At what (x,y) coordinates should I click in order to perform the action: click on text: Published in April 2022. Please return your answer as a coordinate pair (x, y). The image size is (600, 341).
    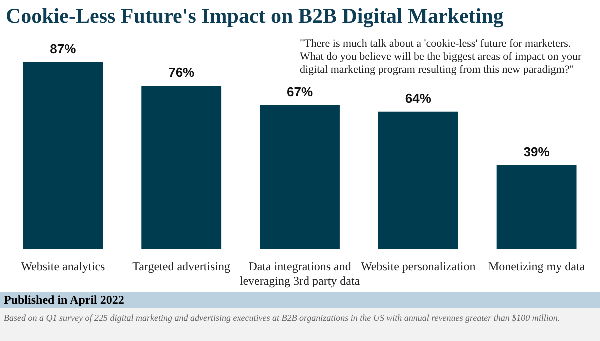
    Looking at the image, I should click on (300, 300).